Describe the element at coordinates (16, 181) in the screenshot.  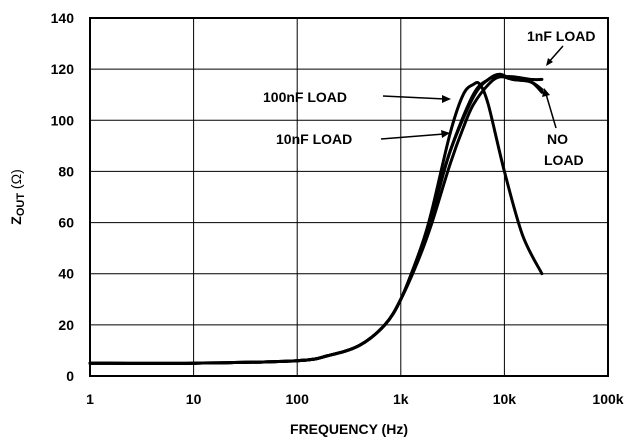
I see `y-axis-label-unit: (Ω)` at that location.